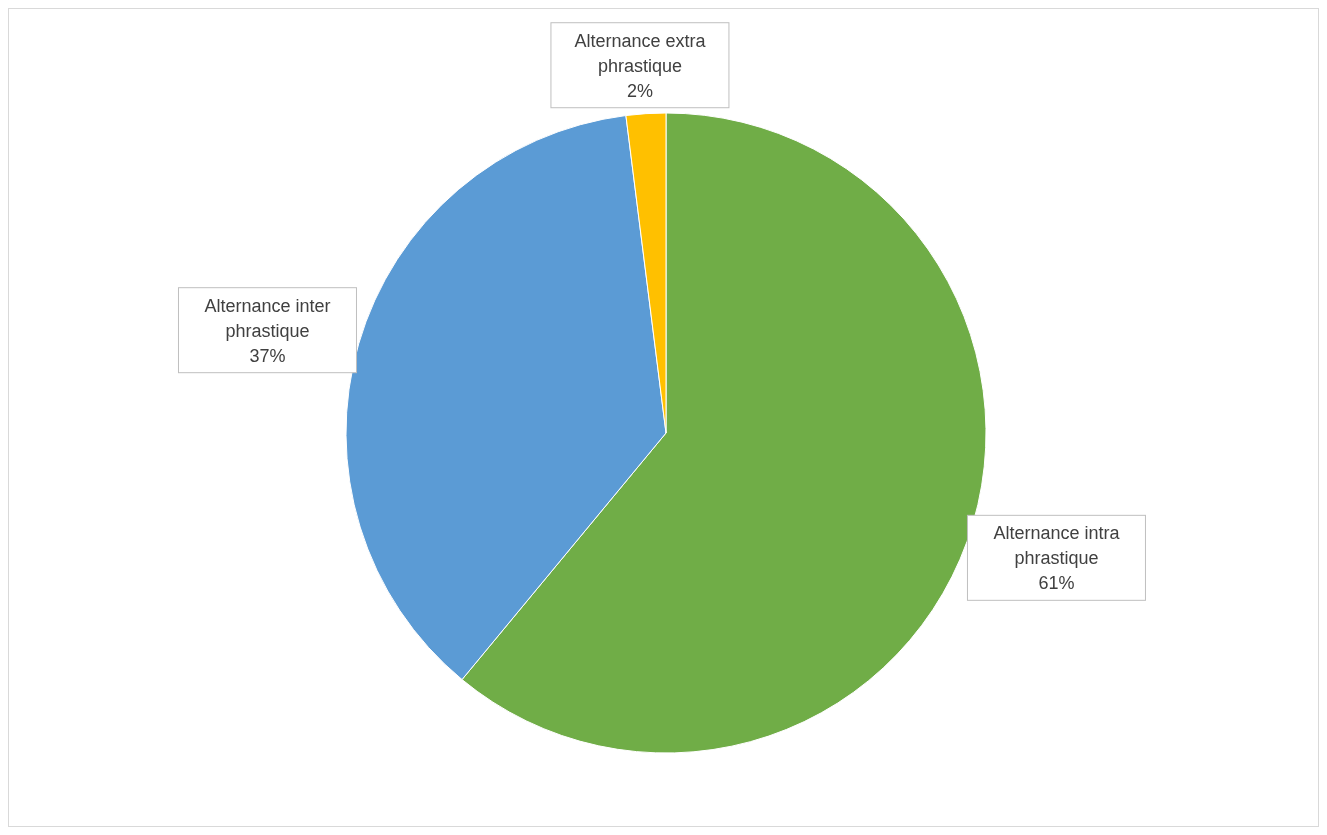 The height and width of the screenshot is (835, 1327). Describe the element at coordinates (267, 355) in the screenshot. I see `data-label: 37%` at that location.